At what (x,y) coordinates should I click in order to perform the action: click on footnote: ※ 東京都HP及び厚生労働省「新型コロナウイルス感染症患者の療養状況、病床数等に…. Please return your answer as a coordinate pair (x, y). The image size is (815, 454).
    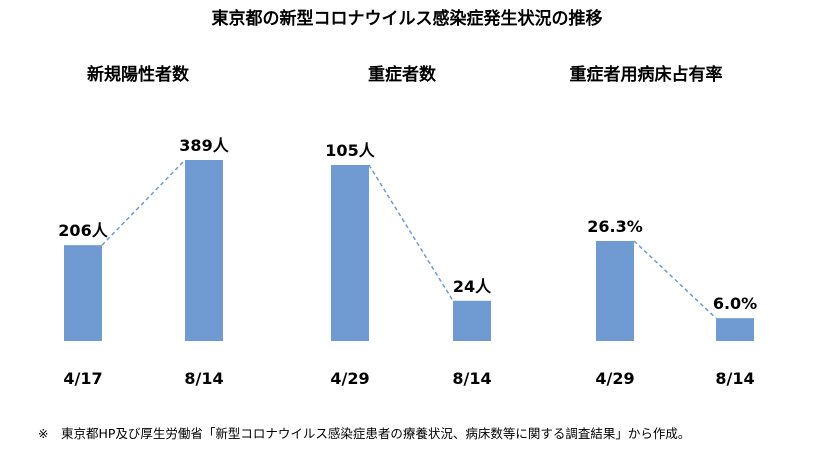
    Looking at the image, I should click on (364, 433).